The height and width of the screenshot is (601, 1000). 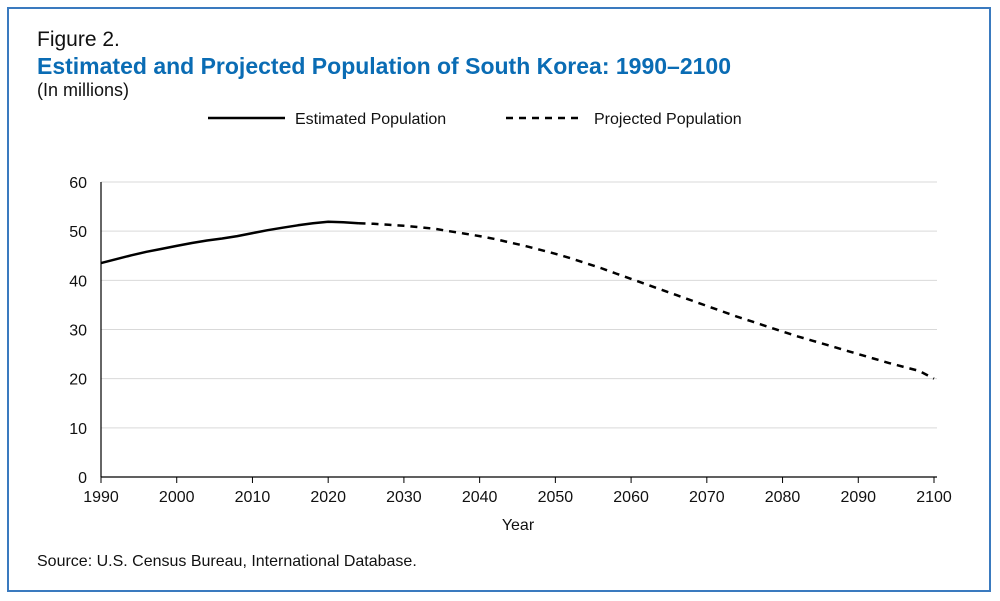 I want to click on x-tick-label-2040: 2040, so click(x=480, y=497).